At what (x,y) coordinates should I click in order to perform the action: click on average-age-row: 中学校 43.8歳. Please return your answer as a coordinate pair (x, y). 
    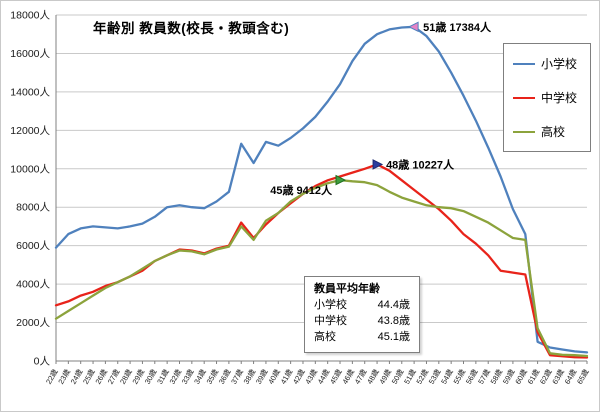
    Looking at the image, I should click on (362, 322).